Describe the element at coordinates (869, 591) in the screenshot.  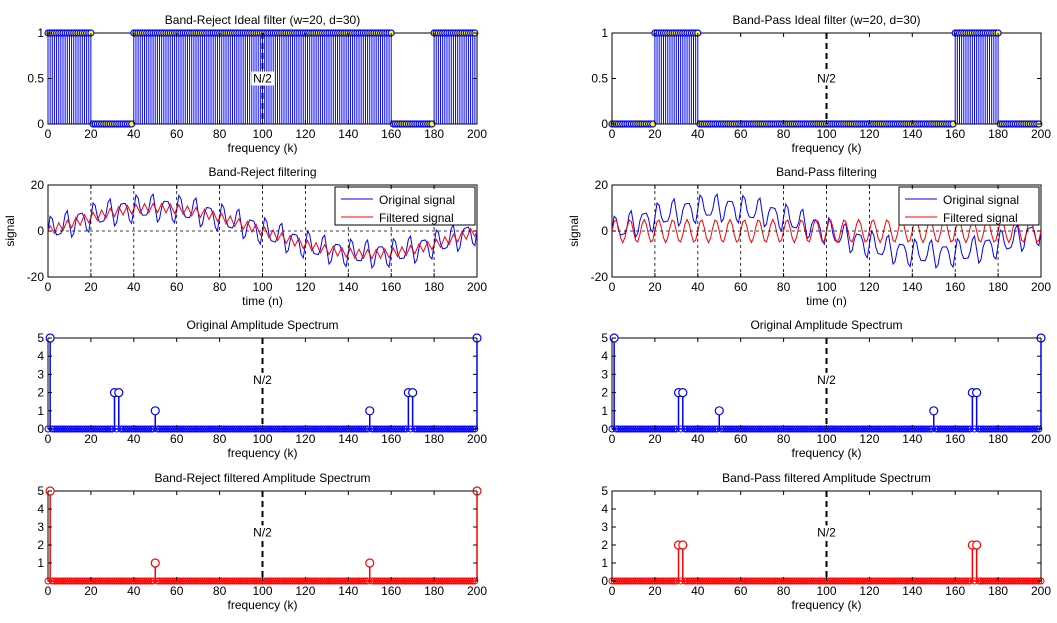
I see `x-tick-label: 120` at that location.